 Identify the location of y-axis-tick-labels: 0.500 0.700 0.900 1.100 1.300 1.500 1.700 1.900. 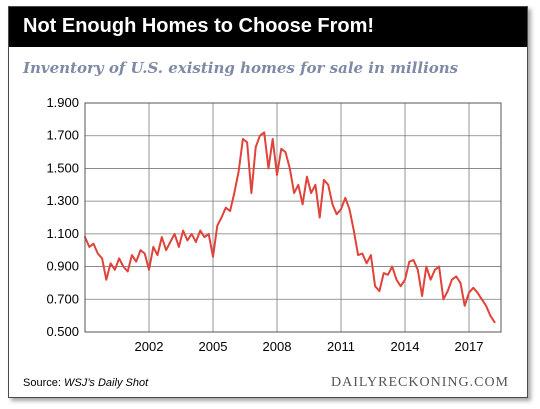
(62, 217).